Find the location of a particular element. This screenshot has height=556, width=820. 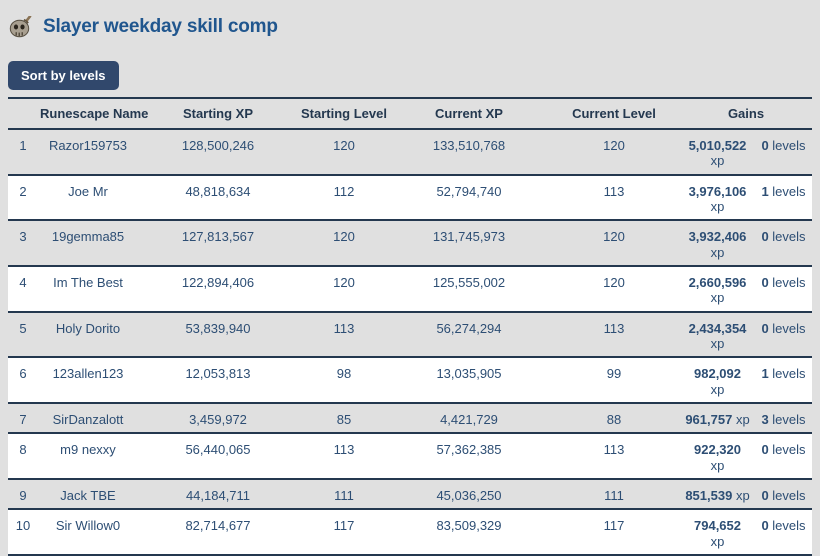

current-xp-cell: 52,794,740 is located at coordinates (469, 191).